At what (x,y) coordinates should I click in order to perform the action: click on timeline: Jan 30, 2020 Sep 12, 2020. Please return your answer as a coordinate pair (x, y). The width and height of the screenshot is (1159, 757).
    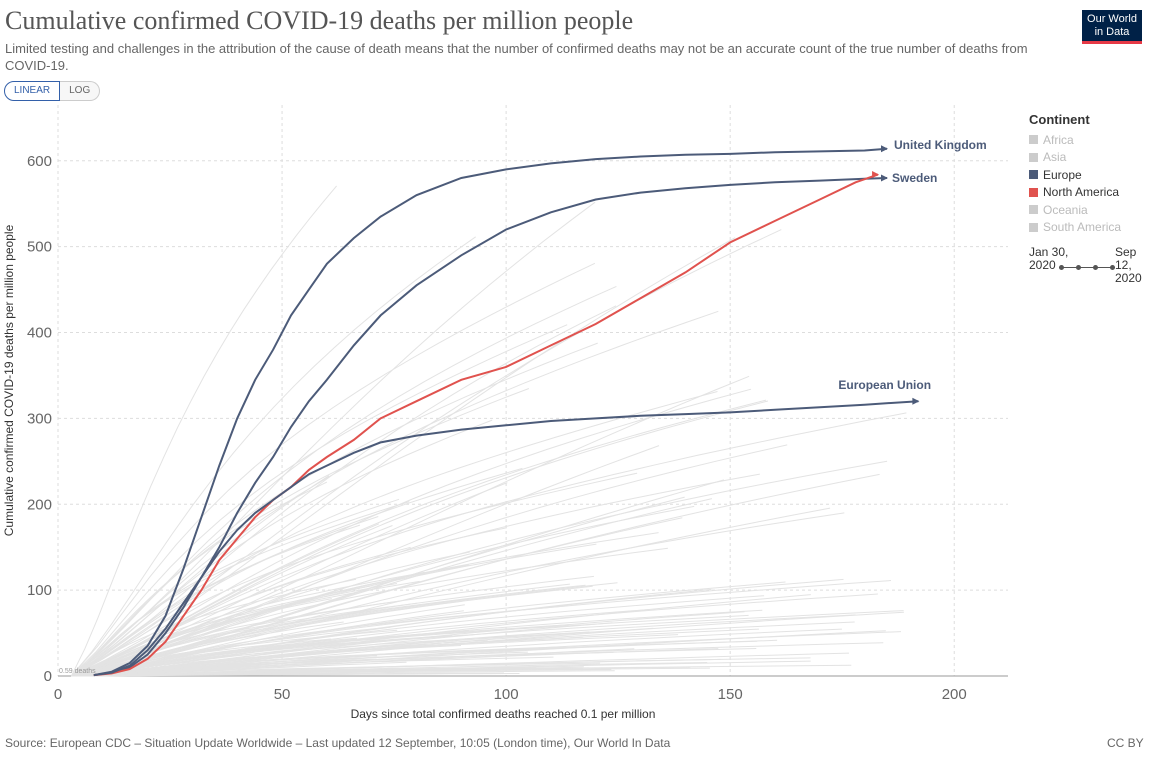
    Looking at the image, I should click on (1089, 270).